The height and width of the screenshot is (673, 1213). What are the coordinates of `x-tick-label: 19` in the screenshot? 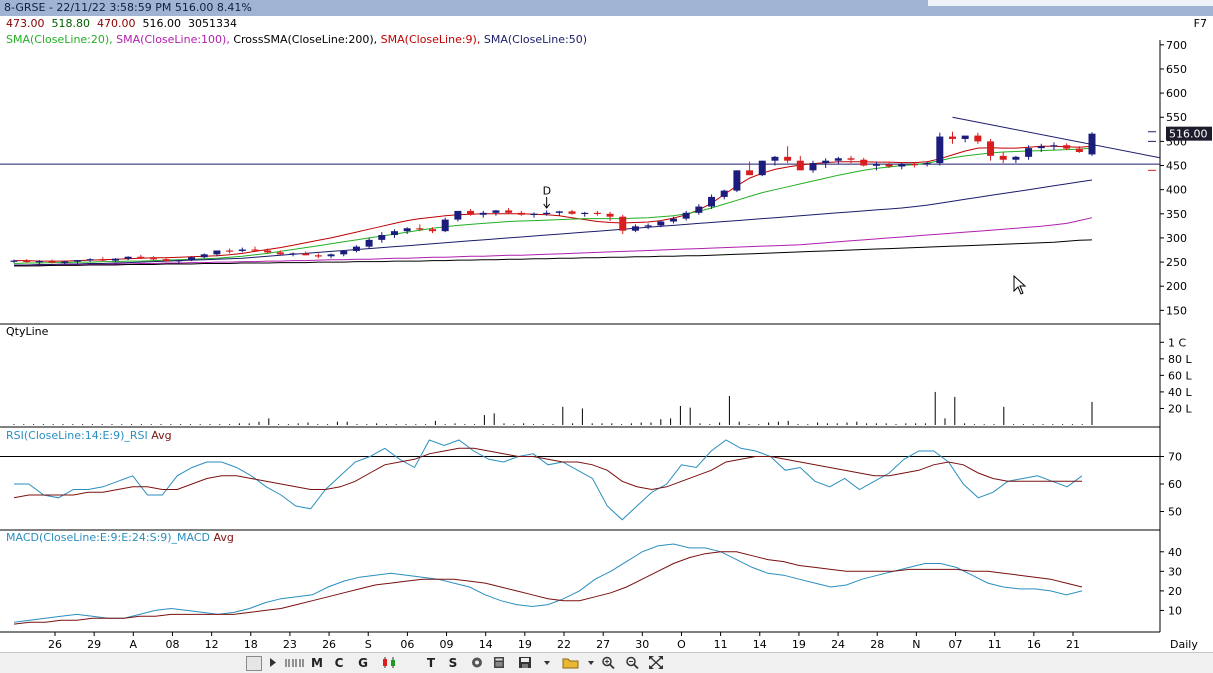 It's located at (525, 644).